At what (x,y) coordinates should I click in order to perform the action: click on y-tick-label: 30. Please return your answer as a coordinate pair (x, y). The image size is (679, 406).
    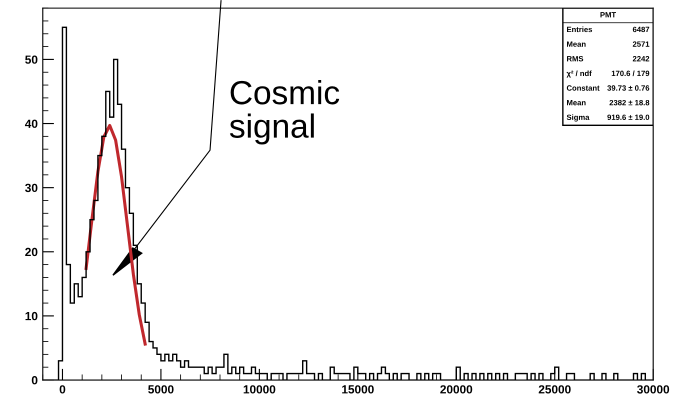
    Looking at the image, I should click on (31, 188).